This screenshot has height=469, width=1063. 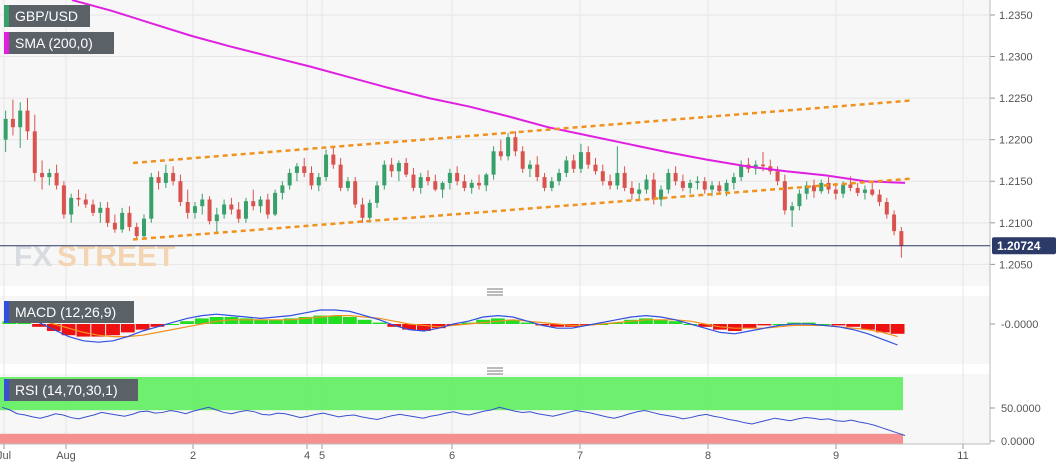 What do you see at coordinates (6, 43) in the screenshot?
I see `sma-color-swatch` at bounding box center [6, 43].